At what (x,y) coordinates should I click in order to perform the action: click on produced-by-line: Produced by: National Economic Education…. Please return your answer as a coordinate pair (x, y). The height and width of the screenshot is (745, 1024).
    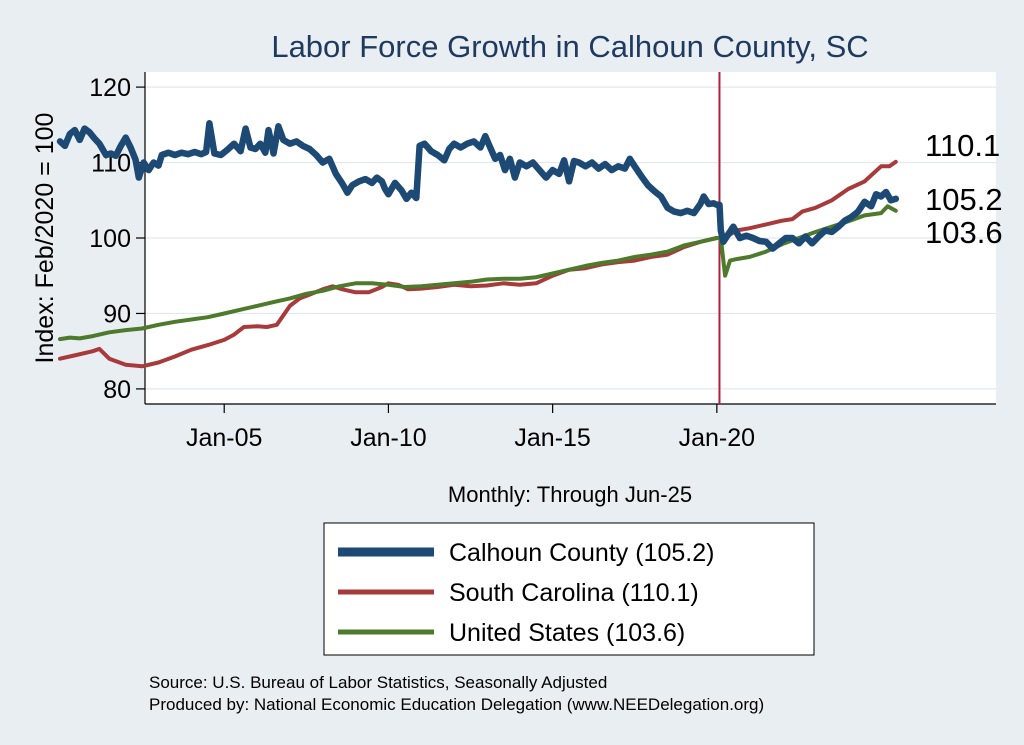
    Looking at the image, I should click on (456, 704).